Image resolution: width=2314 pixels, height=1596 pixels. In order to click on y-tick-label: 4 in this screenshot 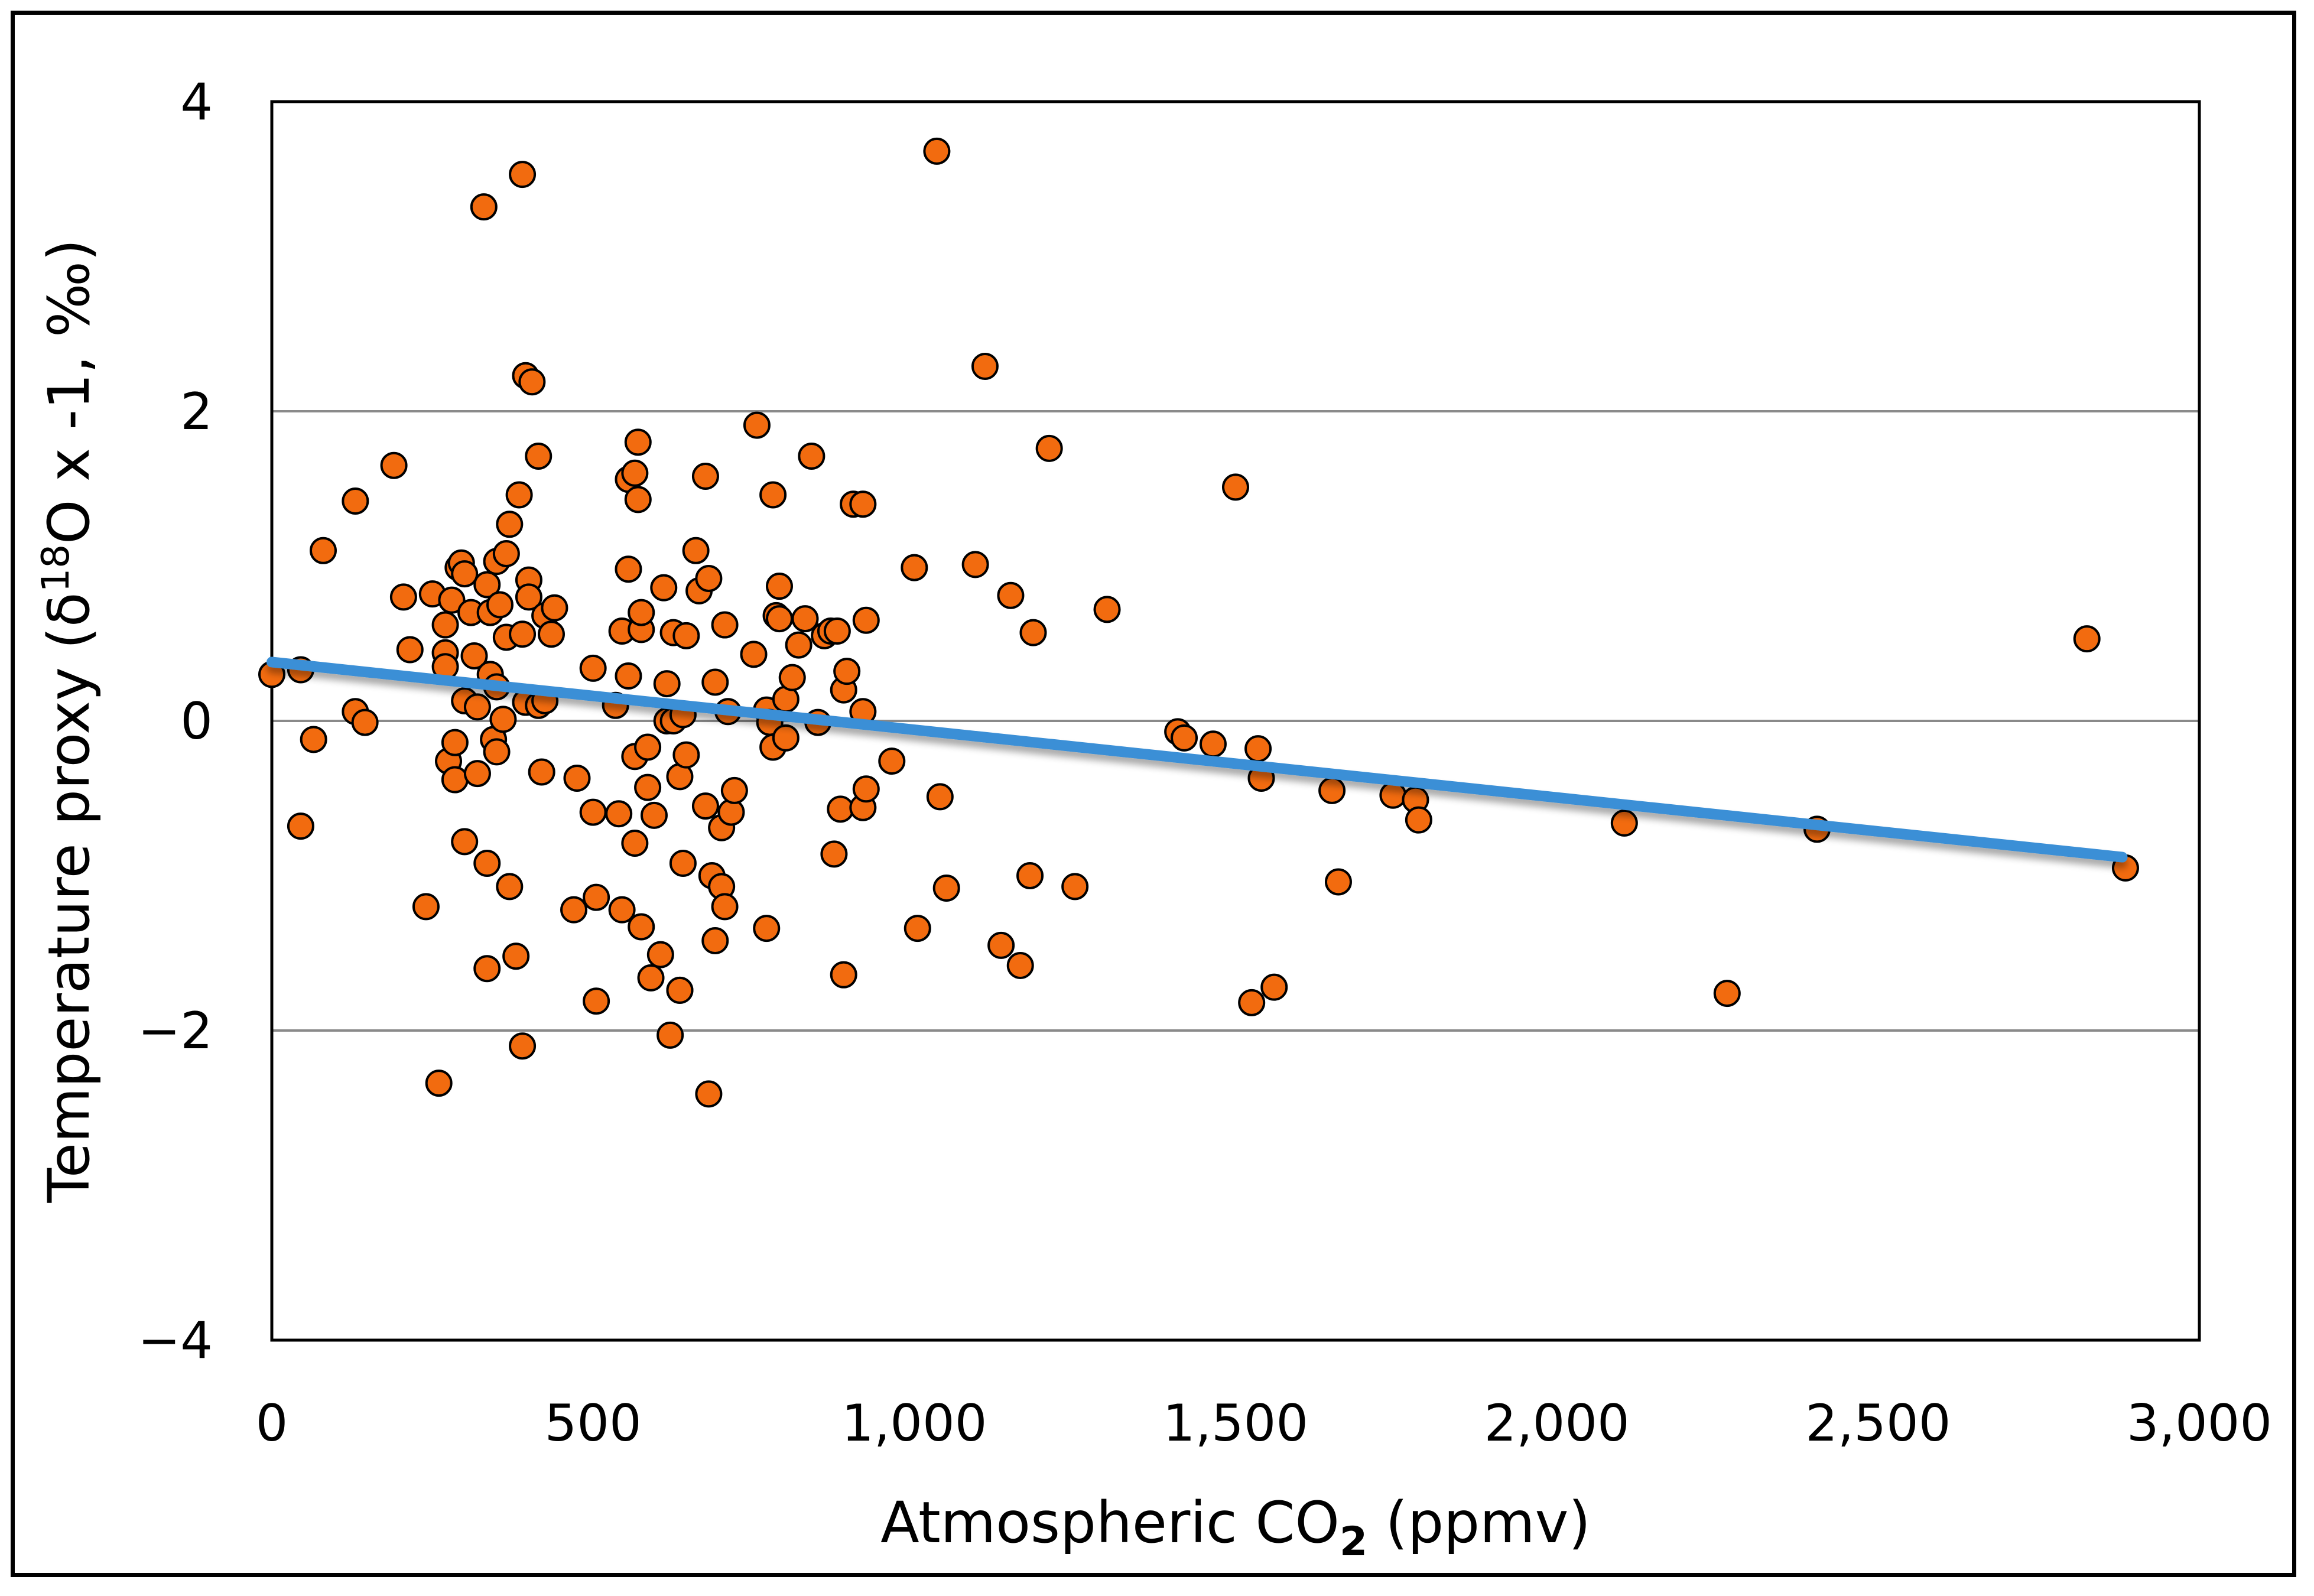, I will do `click(197, 102)`.